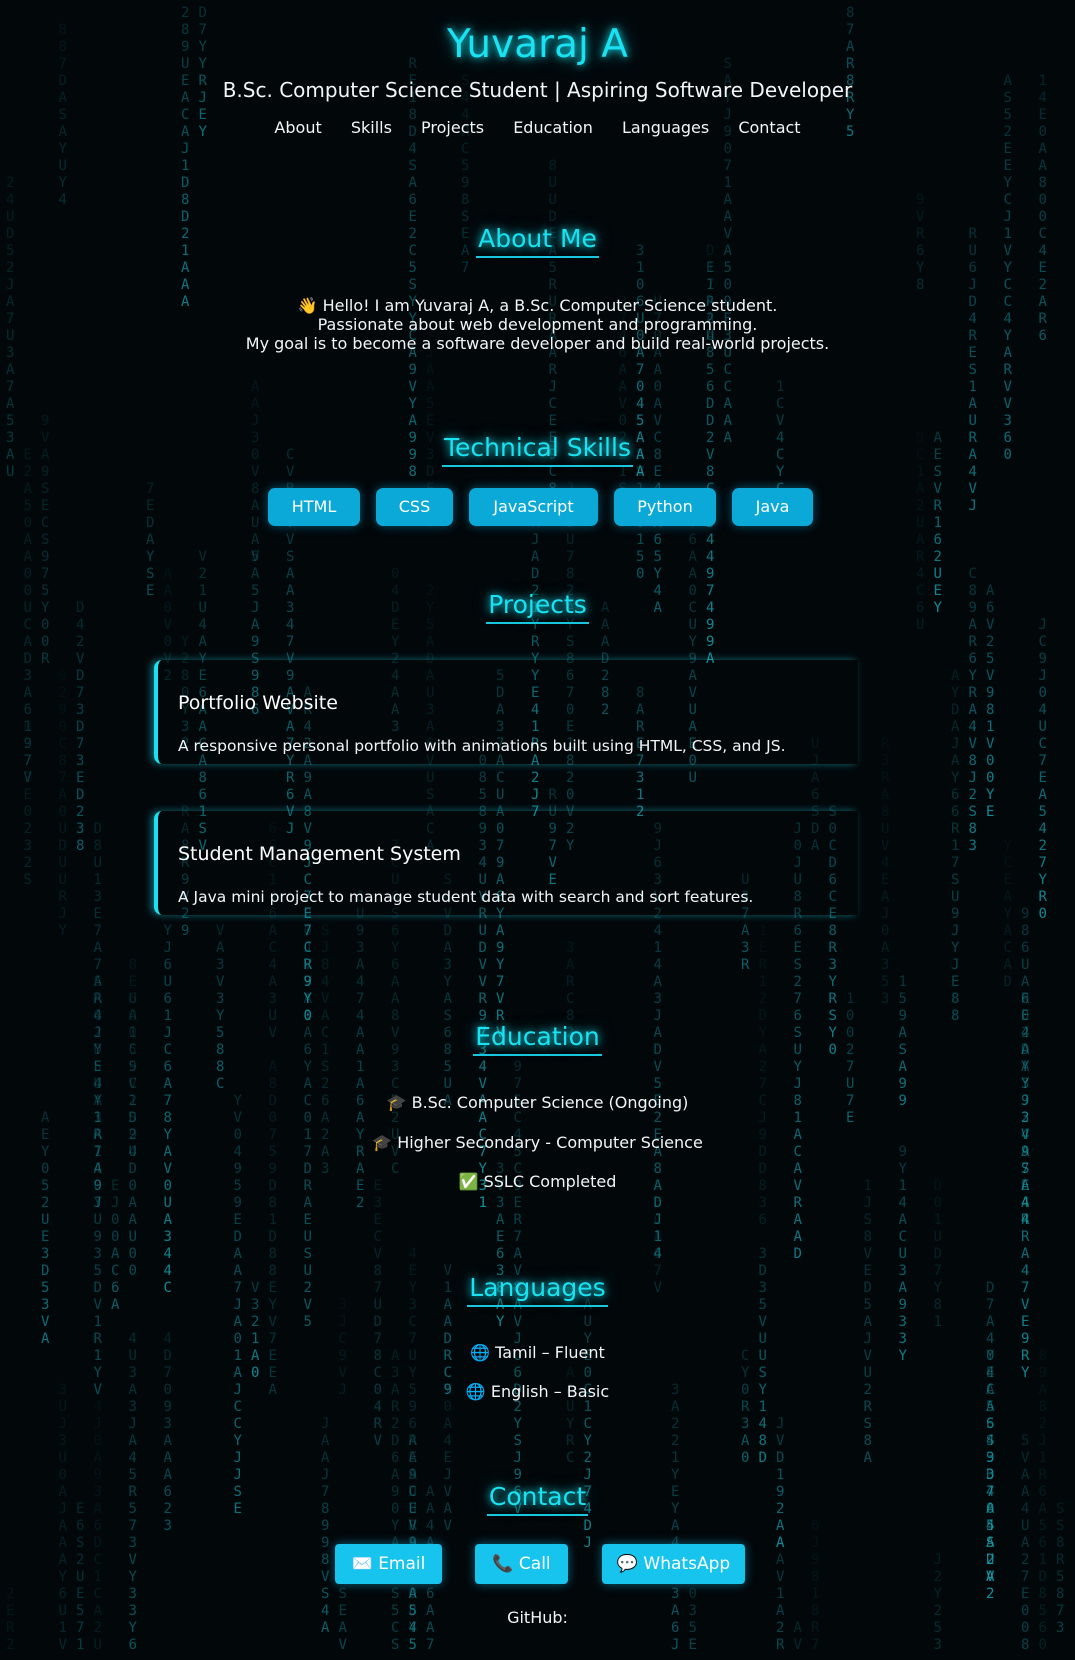 The image size is (1075, 1660). Describe the element at coordinates (665, 127) in the screenshot. I see `nav-languages: Languages` at that location.